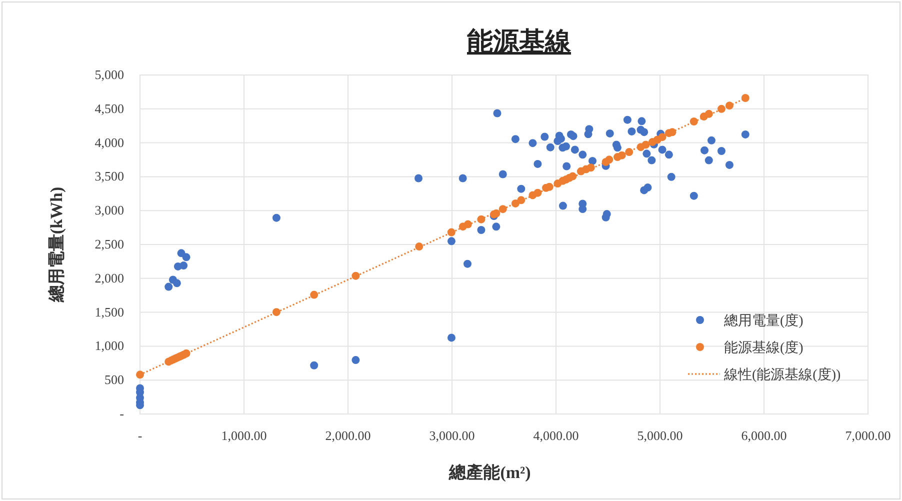 The image size is (902, 501). Describe the element at coordinates (109, 74) in the screenshot. I see `y-tick-label: 5,000` at that location.